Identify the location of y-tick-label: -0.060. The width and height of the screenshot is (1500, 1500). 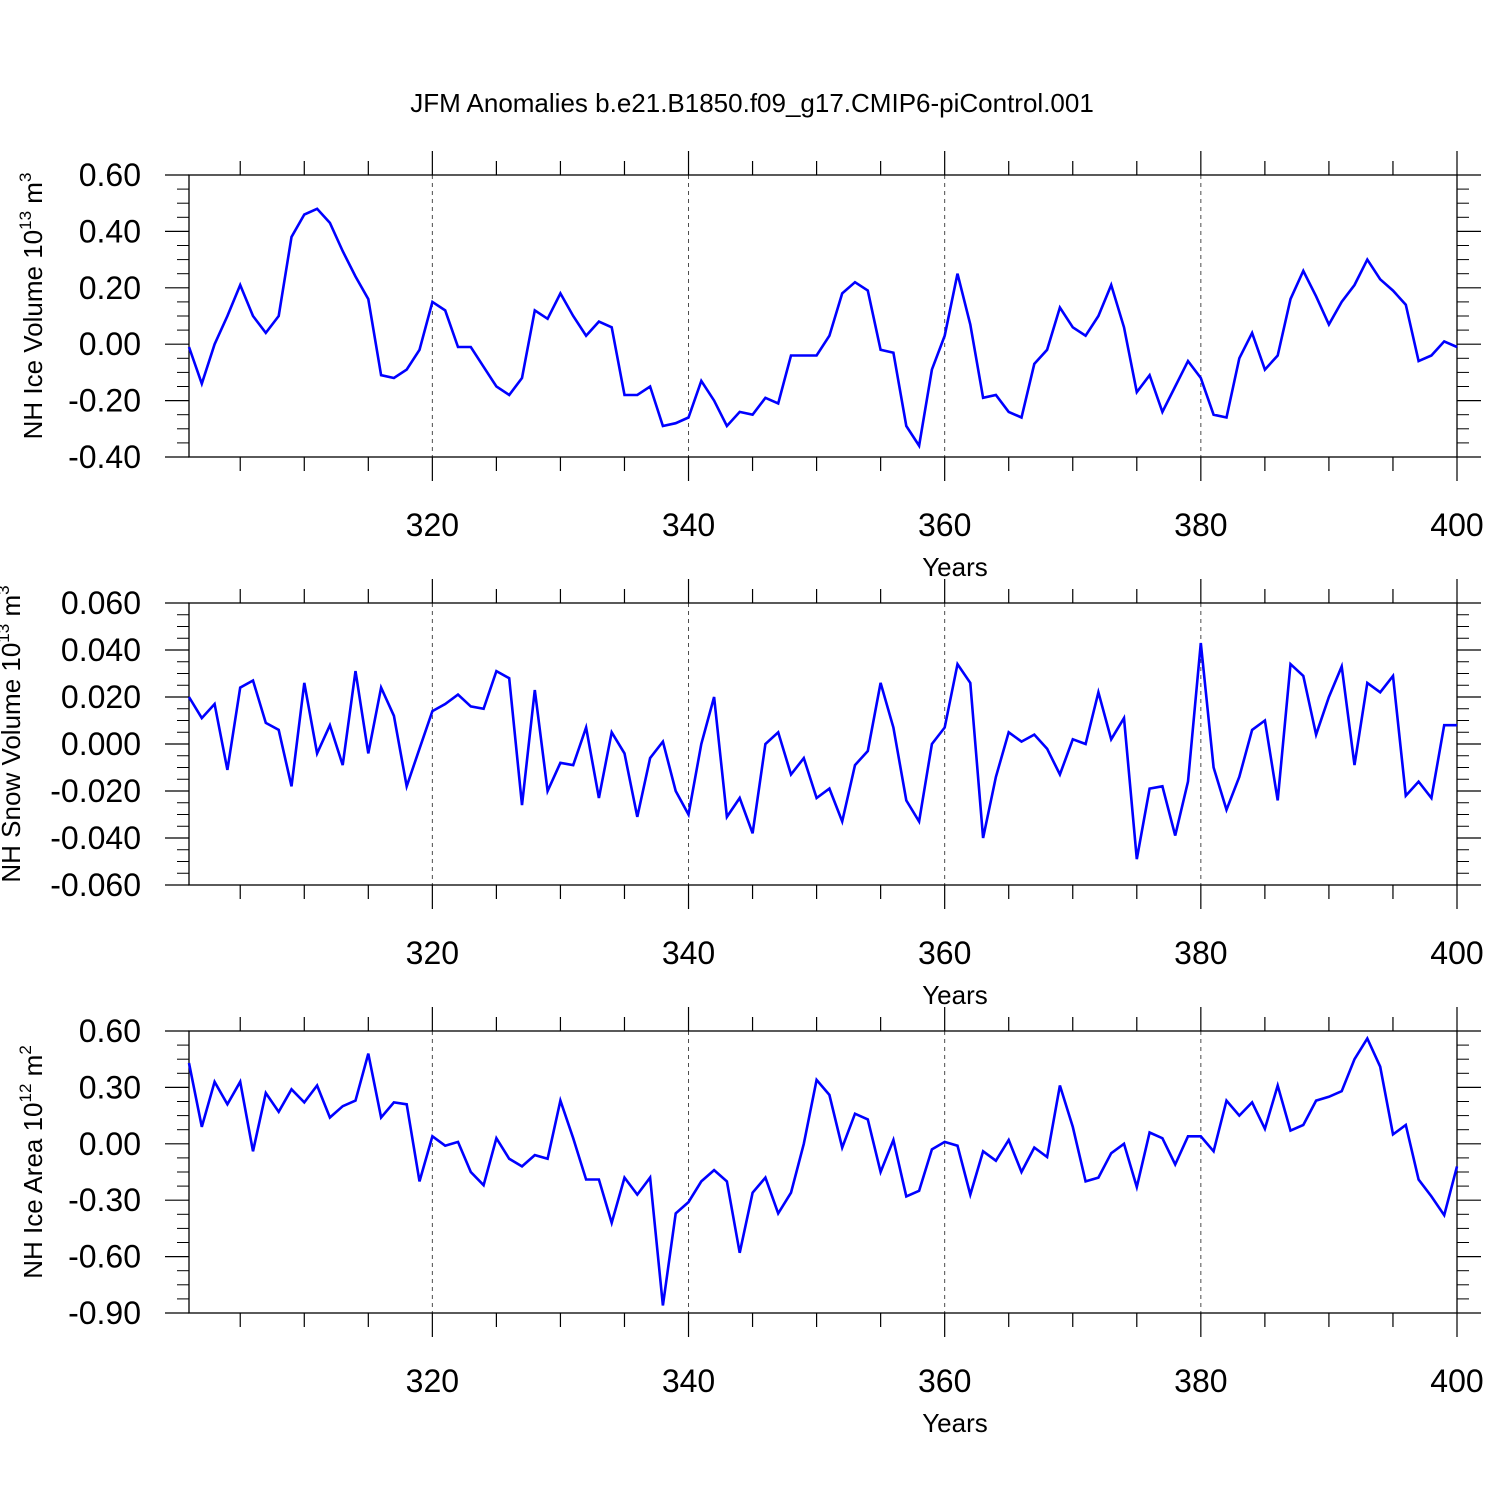
(95, 885).